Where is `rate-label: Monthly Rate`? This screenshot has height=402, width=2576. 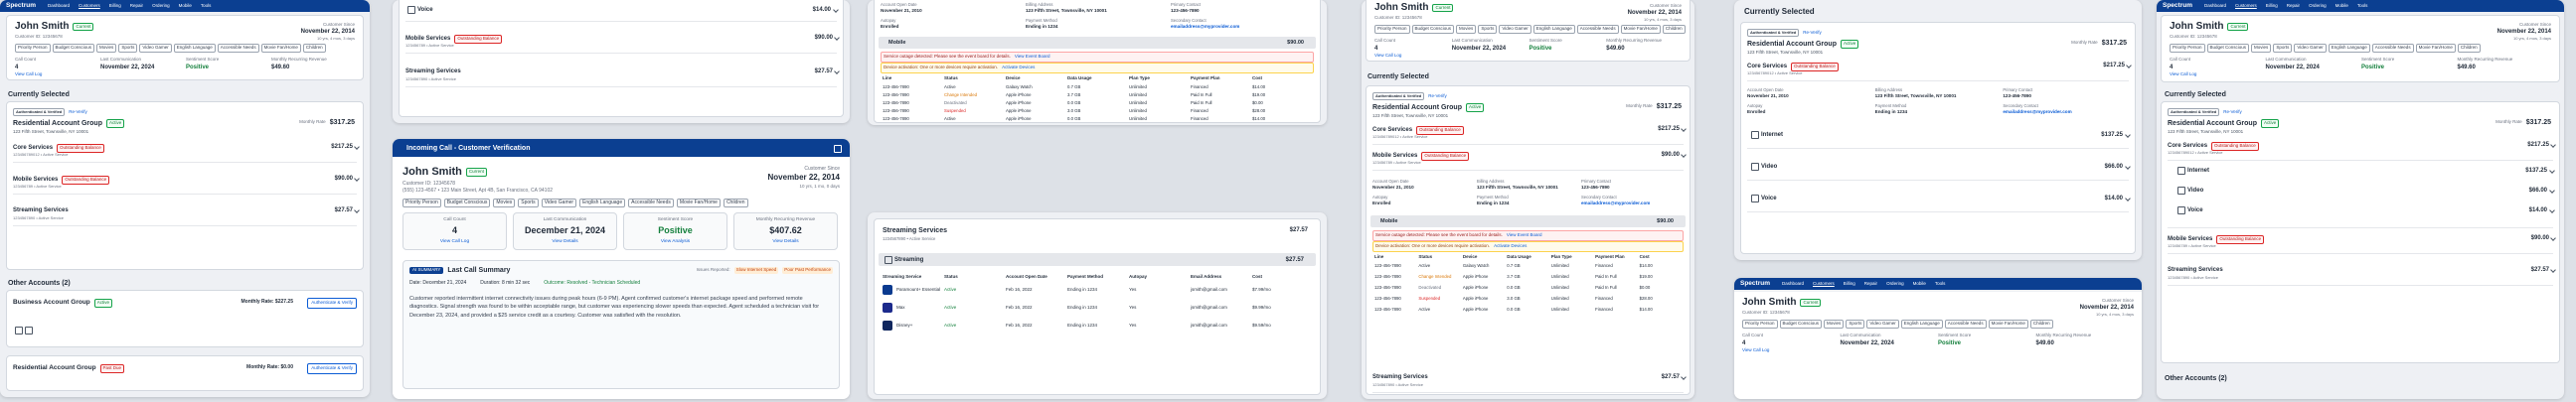 rate-label: Monthly Rate is located at coordinates (312, 122).